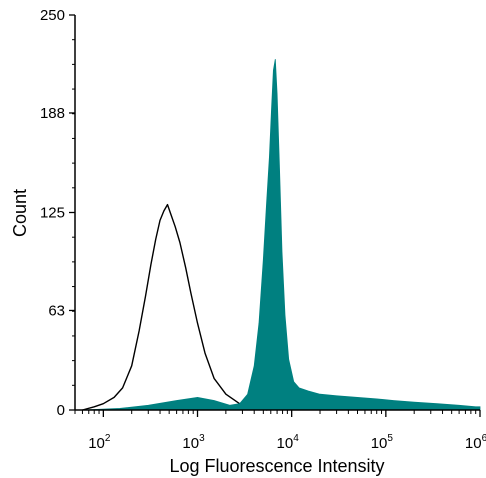 This screenshot has height=478, width=486. What do you see at coordinates (61, 410) in the screenshot?
I see `y-tick-label: 0` at bounding box center [61, 410].